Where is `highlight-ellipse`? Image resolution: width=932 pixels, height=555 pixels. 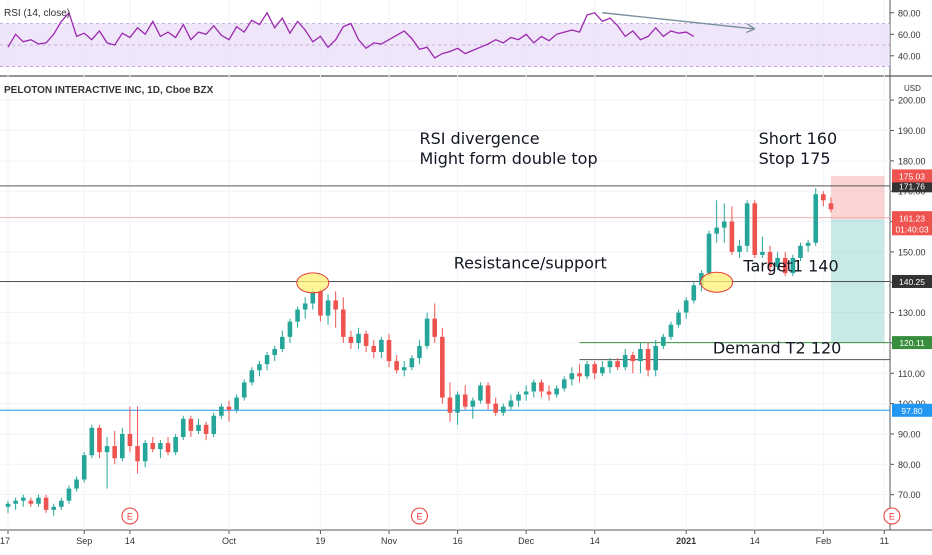 highlight-ellipse is located at coordinates (313, 283).